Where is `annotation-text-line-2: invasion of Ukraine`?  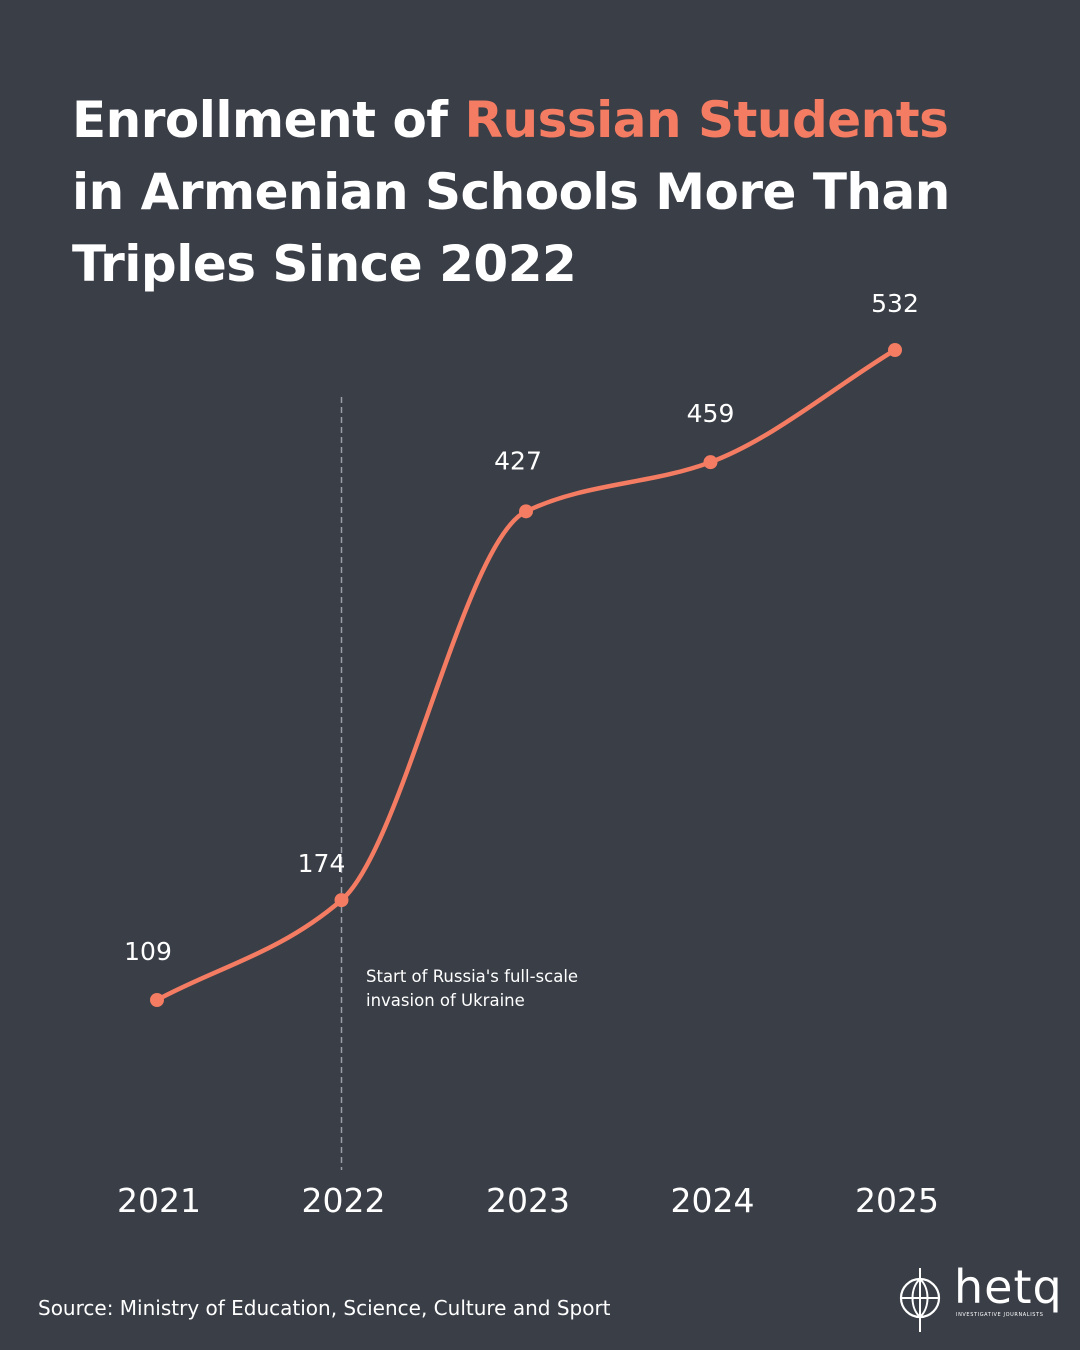 annotation-text-line-2: invasion of Ukraine is located at coordinates (445, 1000).